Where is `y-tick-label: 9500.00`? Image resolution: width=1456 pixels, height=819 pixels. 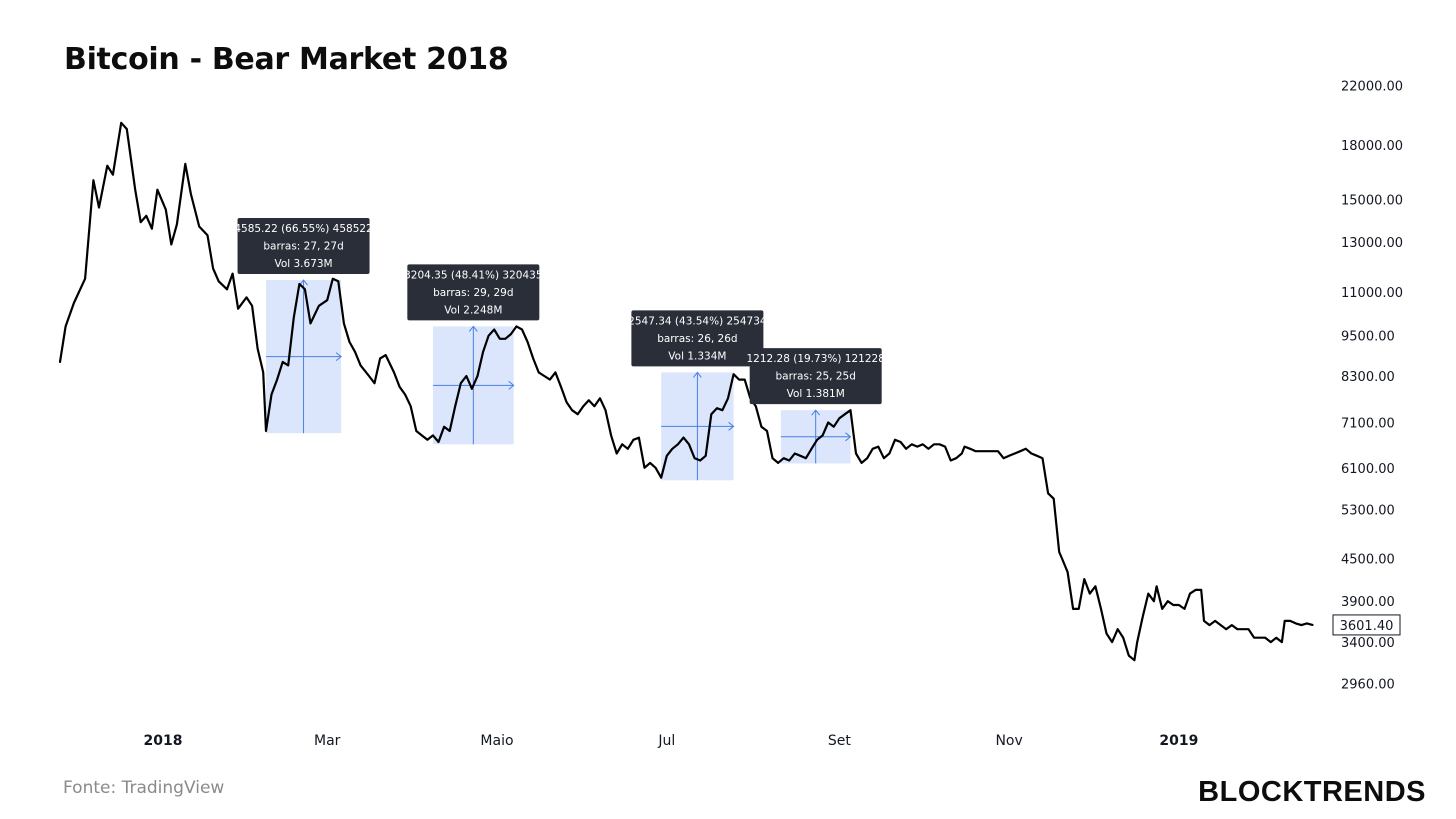
y-tick-label: 9500.00 is located at coordinates (1368, 337).